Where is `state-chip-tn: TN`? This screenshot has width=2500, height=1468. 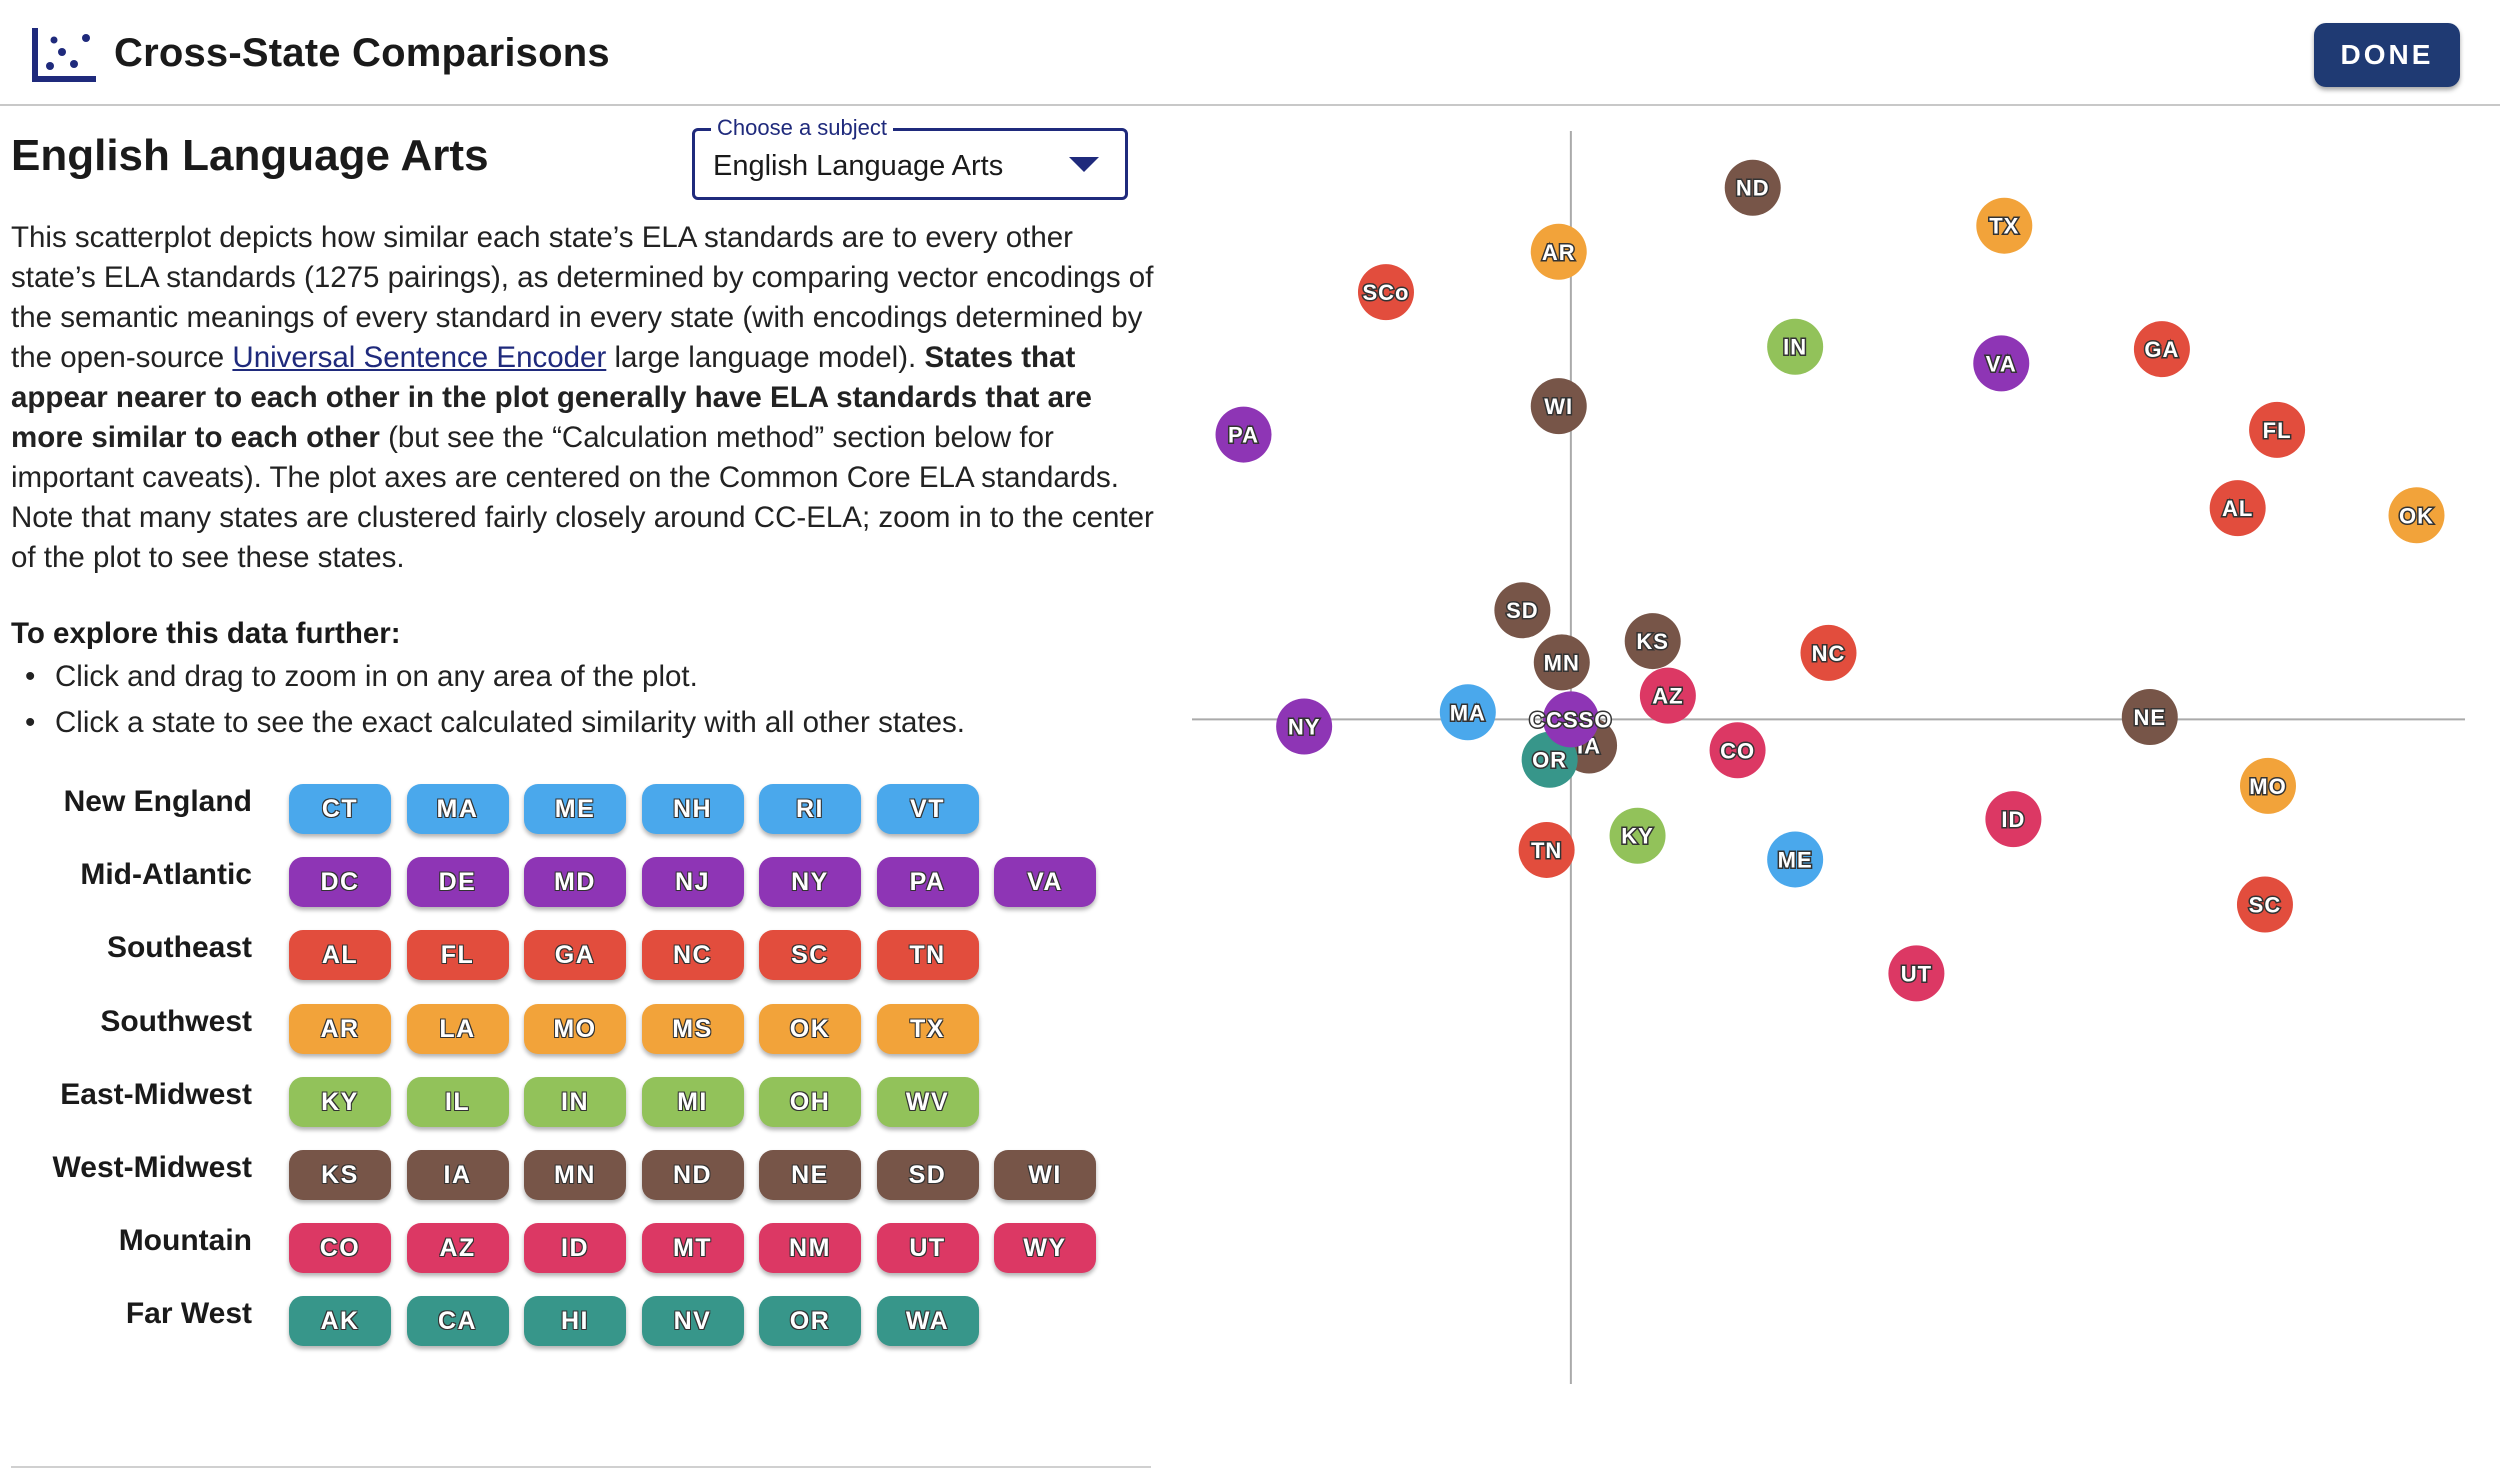 state-chip-tn: TN is located at coordinates (927, 955).